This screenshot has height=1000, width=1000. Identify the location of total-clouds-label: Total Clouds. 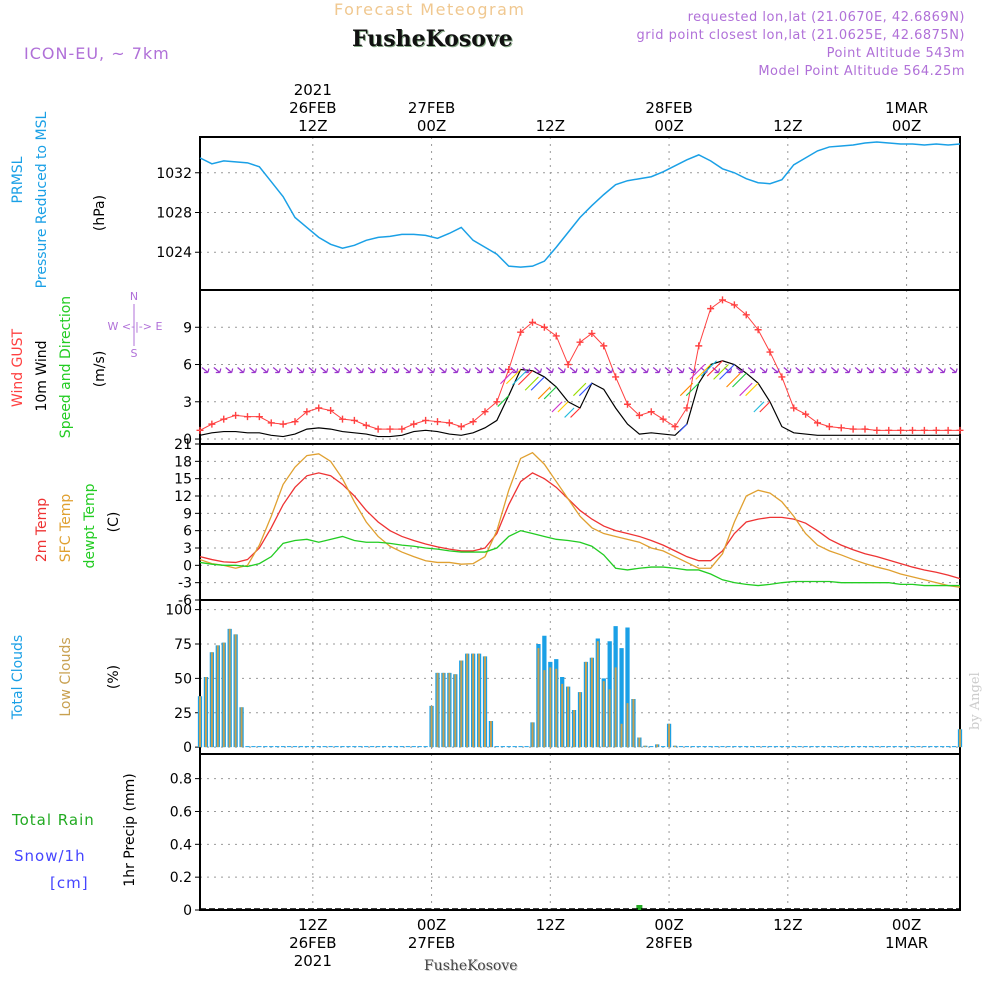
(18, 677).